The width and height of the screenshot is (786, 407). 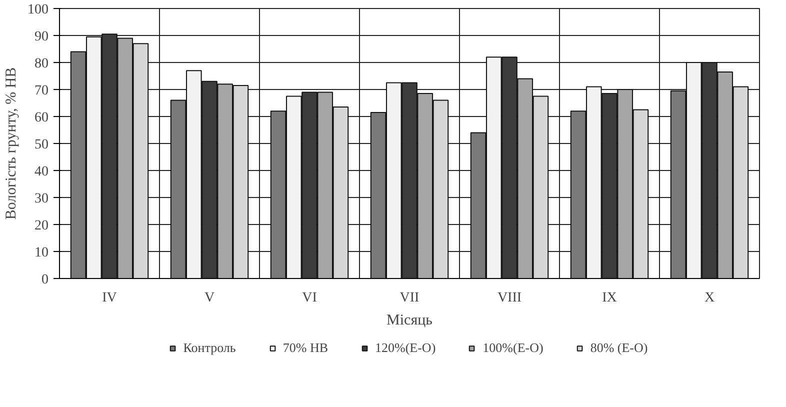 I want to click on legend-label: 70% НВ, so click(x=305, y=348).